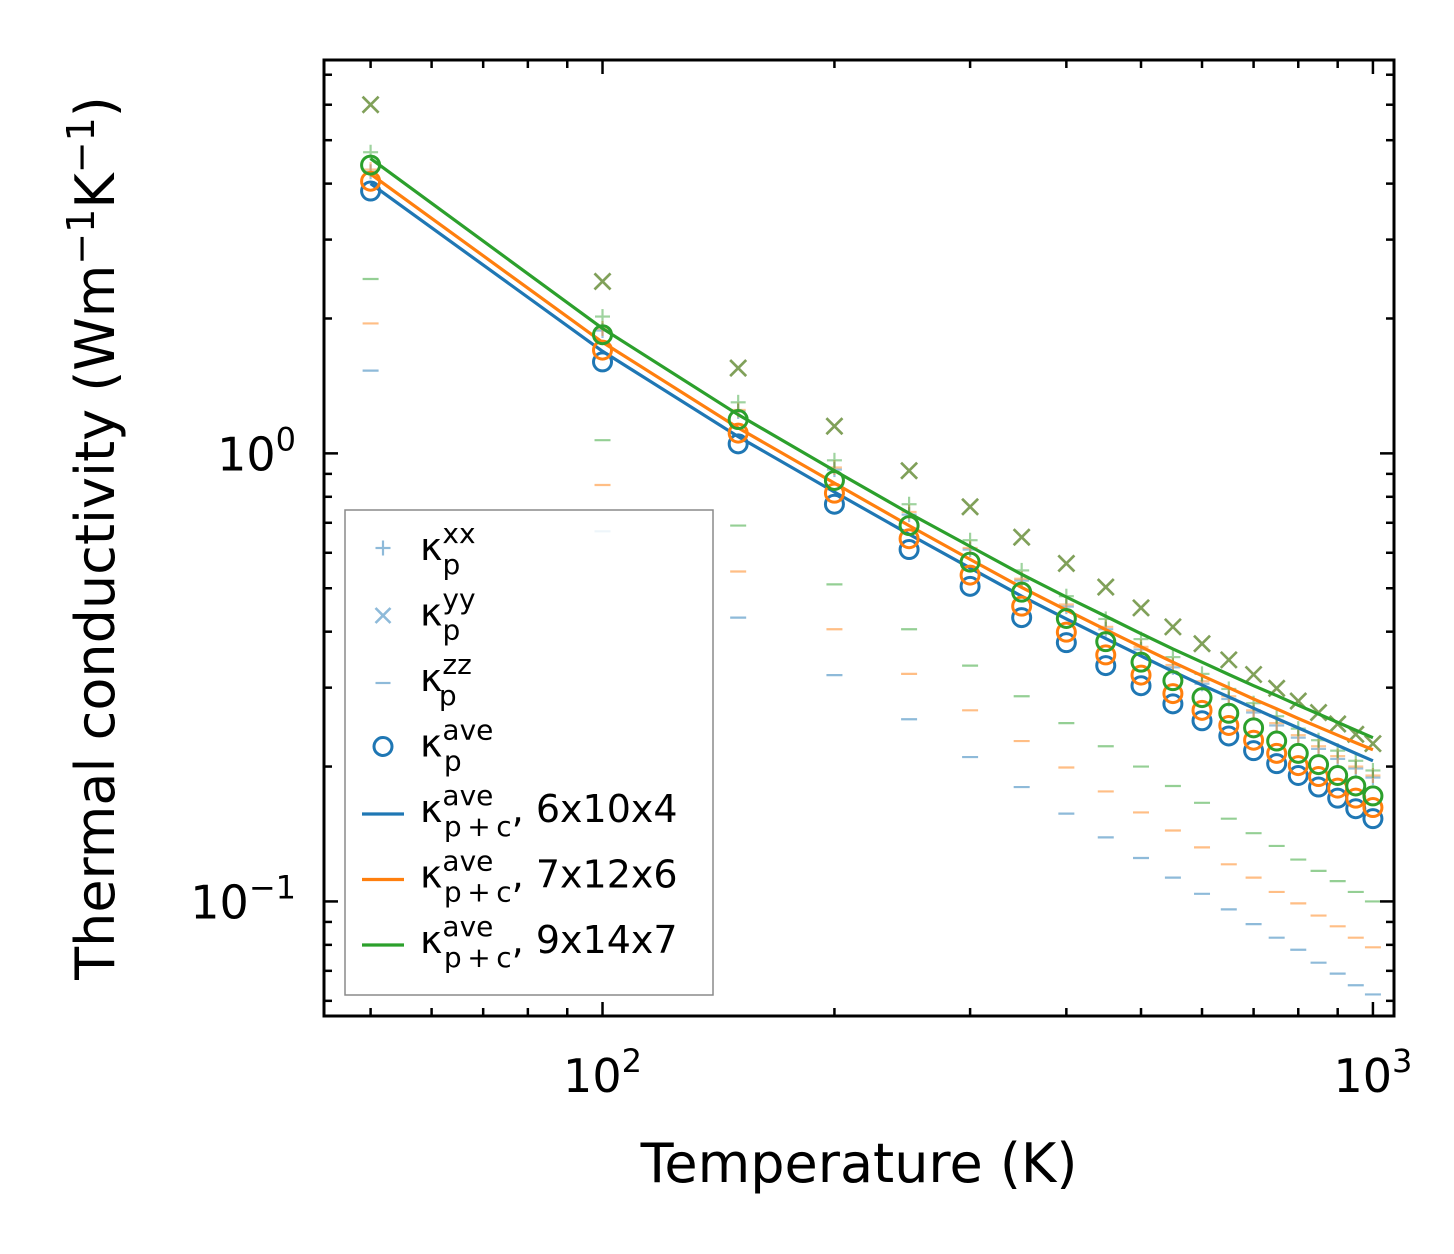  What do you see at coordinates (456, 664) in the screenshot?
I see `legend-label-sup: zz` at bounding box center [456, 664].